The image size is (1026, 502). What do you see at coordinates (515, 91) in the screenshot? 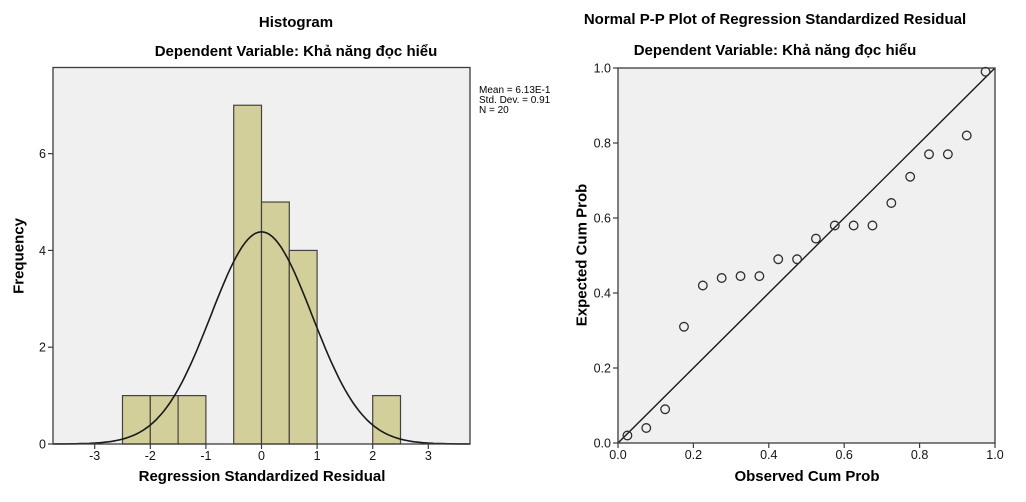
I see `stat-mean: Mean = 6.13E-1` at bounding box center [515, 91].